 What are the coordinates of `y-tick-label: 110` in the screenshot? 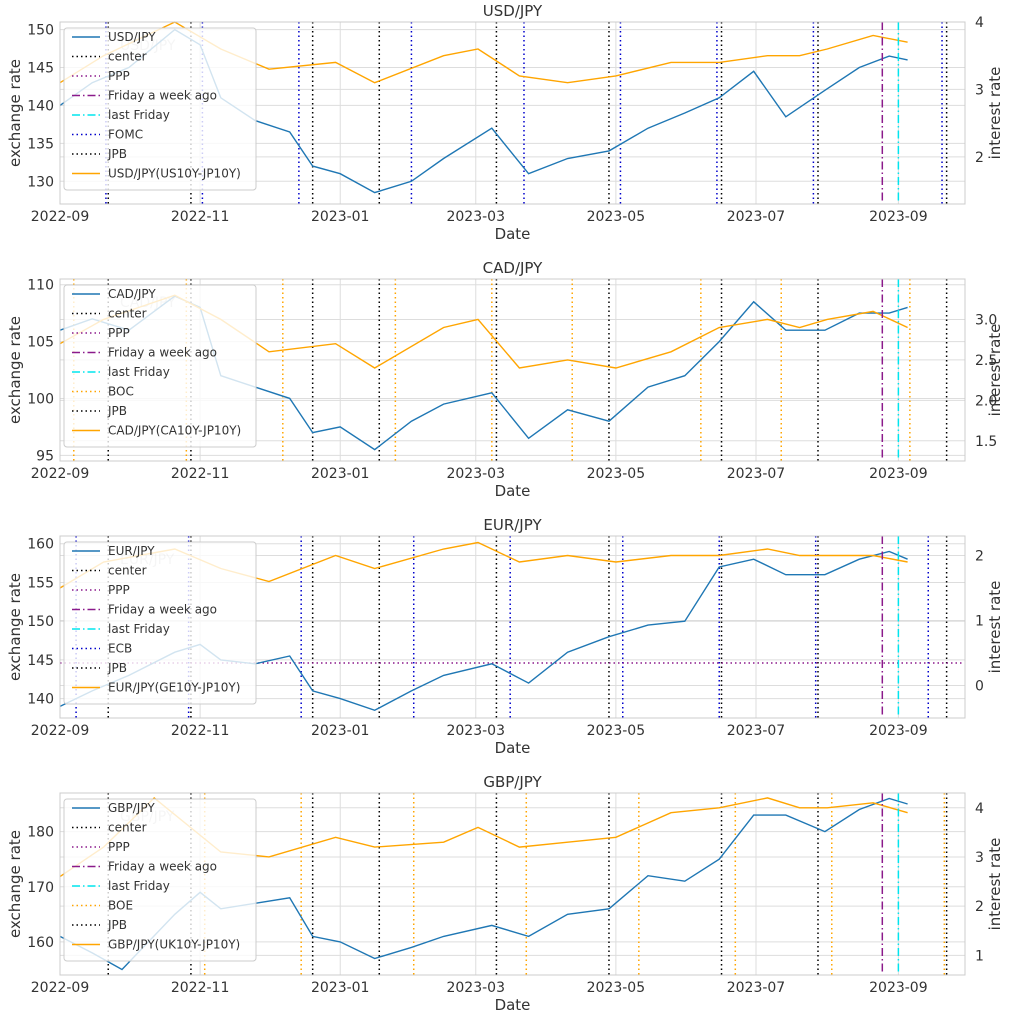 It's located at (40, 286).